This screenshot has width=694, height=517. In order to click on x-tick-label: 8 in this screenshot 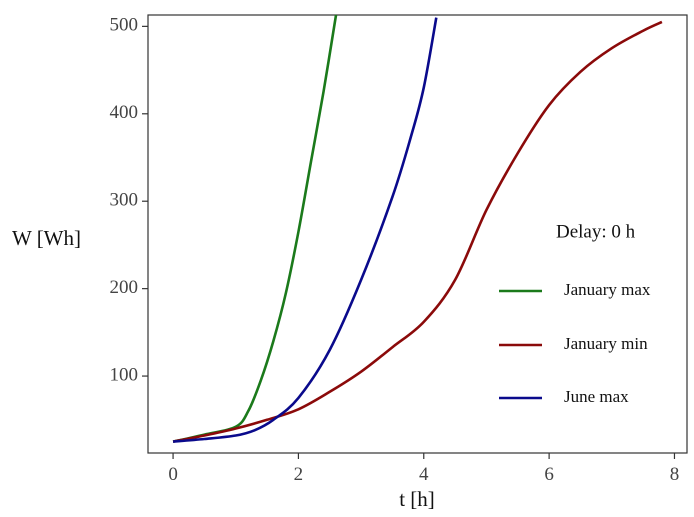, I will do `click(675, 474)`.